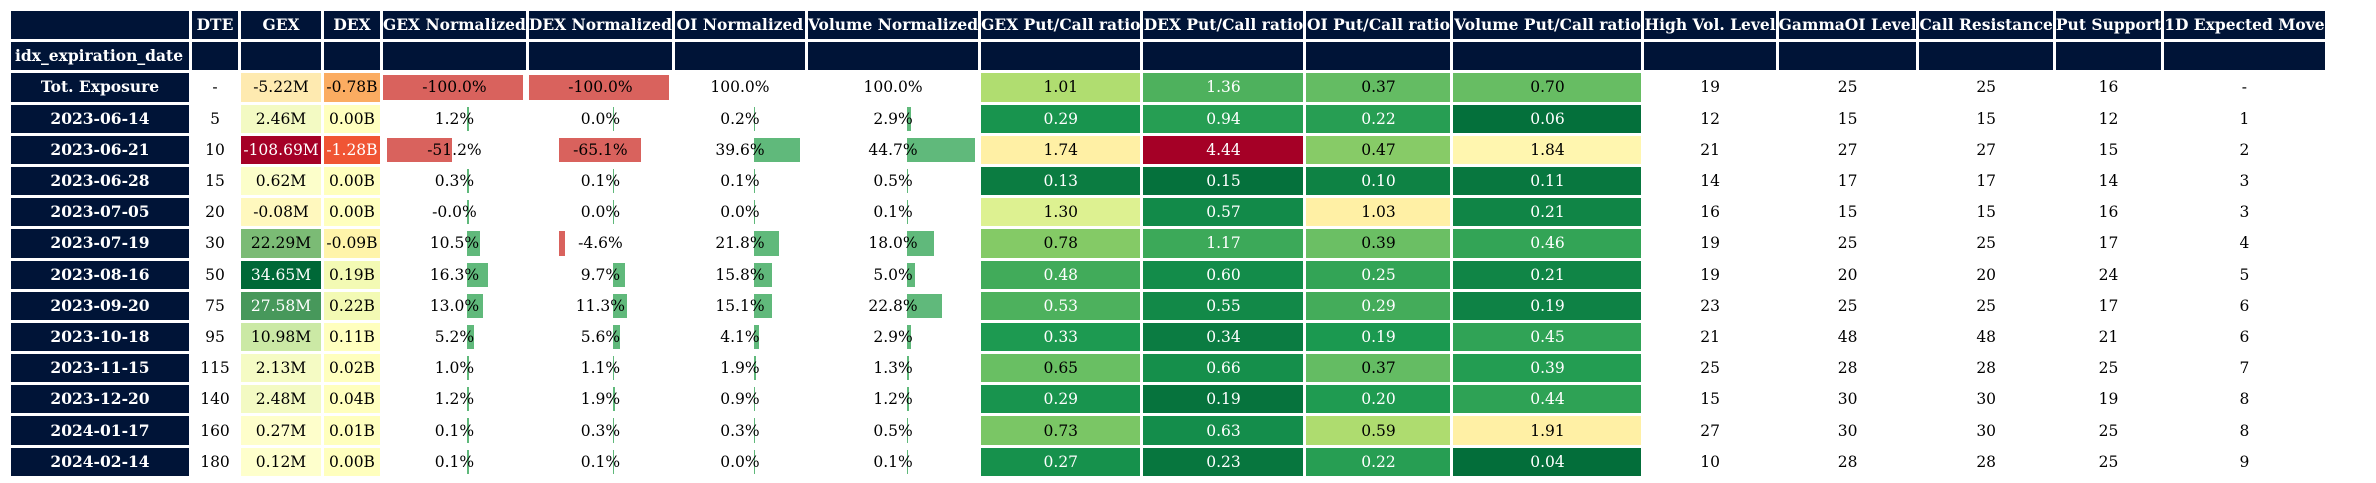  I want to click on ratio-cell: 1.91, so click(1547, 430).